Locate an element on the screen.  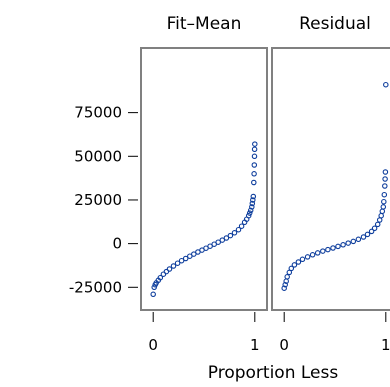
panel-title: Fit–Mean is located at coordinates (204, 24).